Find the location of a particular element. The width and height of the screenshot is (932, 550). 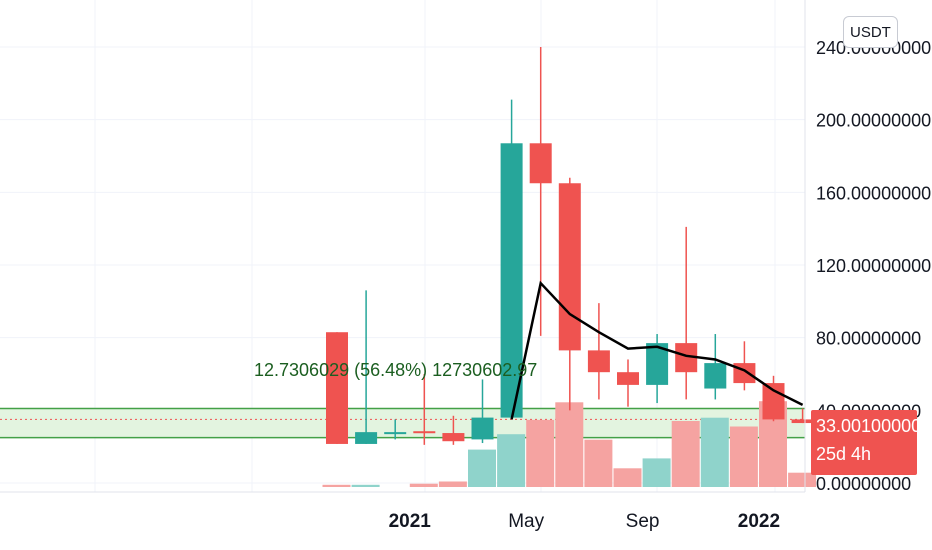

time-axis: 2021 May Sep 2022 is located at coordinates (584, 521).